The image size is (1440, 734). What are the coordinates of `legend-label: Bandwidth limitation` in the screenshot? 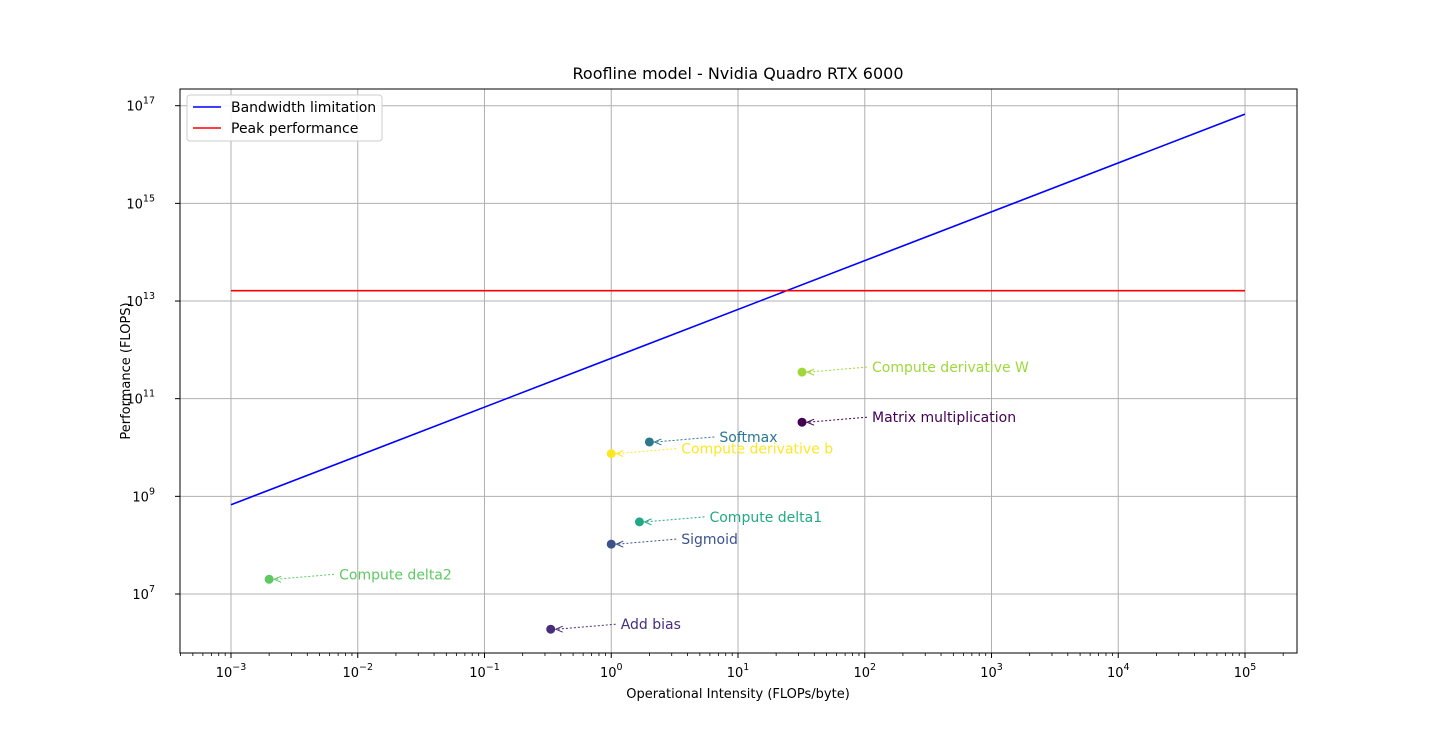 It's located at (303, 108).